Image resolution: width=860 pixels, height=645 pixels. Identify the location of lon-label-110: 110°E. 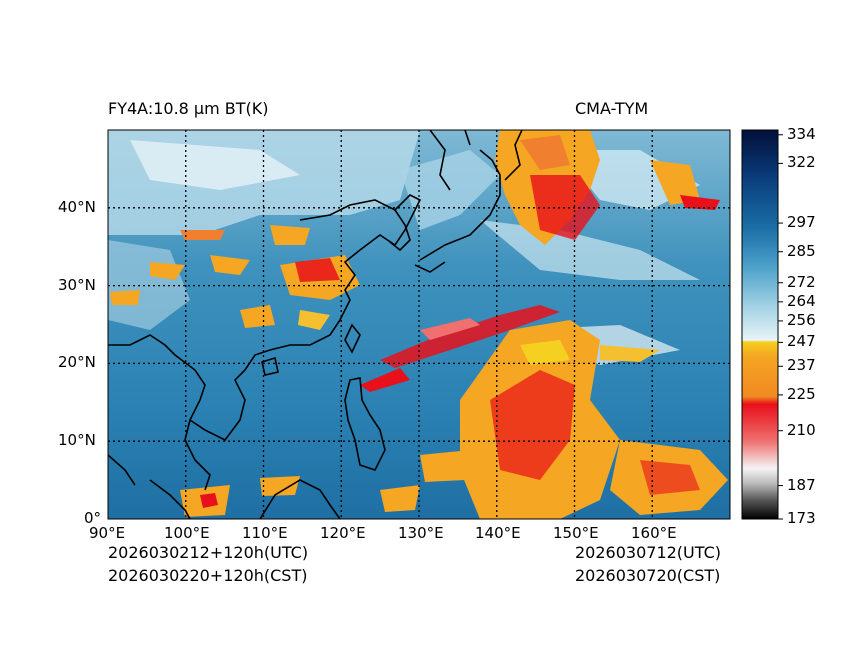
(265, 533).